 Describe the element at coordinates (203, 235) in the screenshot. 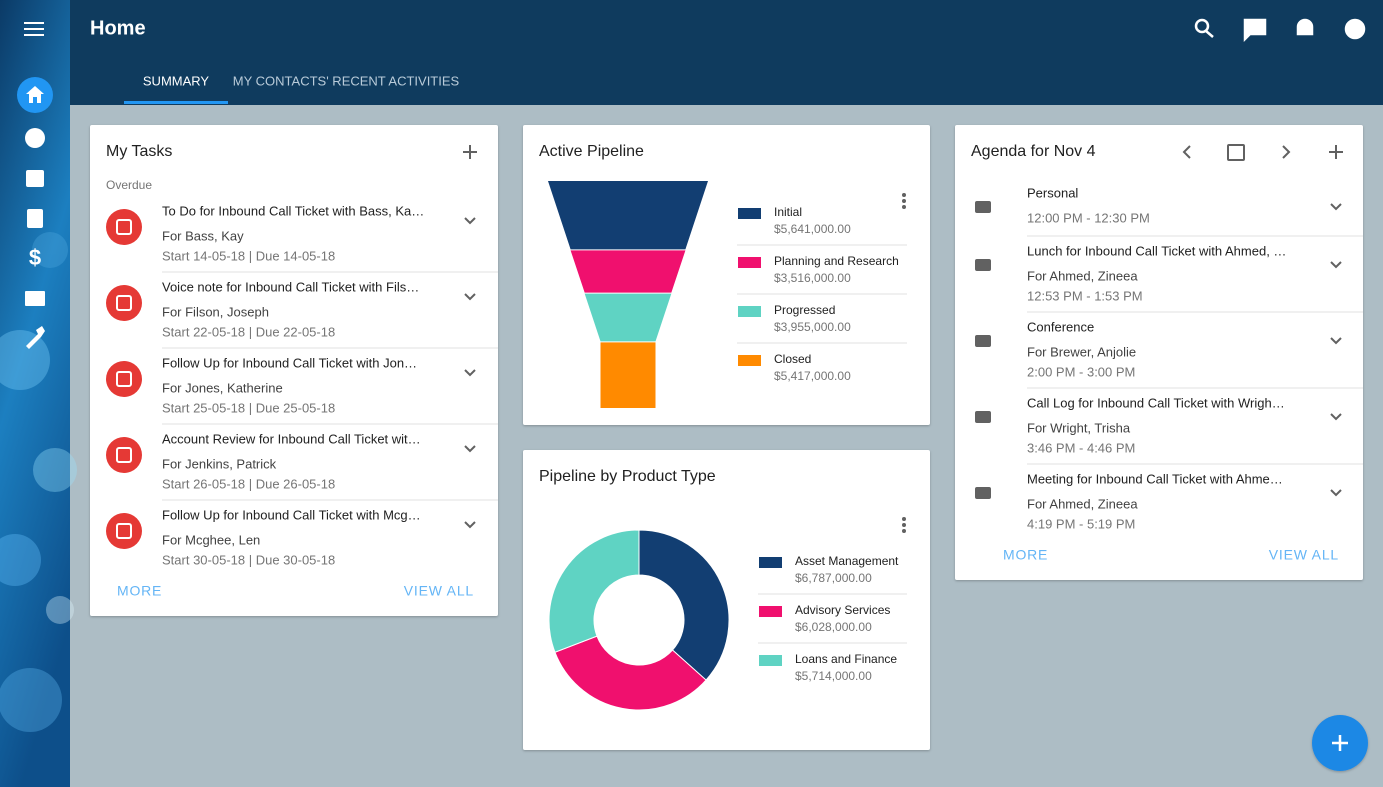

I see `task-contact: For Bass, Kay` at that location.